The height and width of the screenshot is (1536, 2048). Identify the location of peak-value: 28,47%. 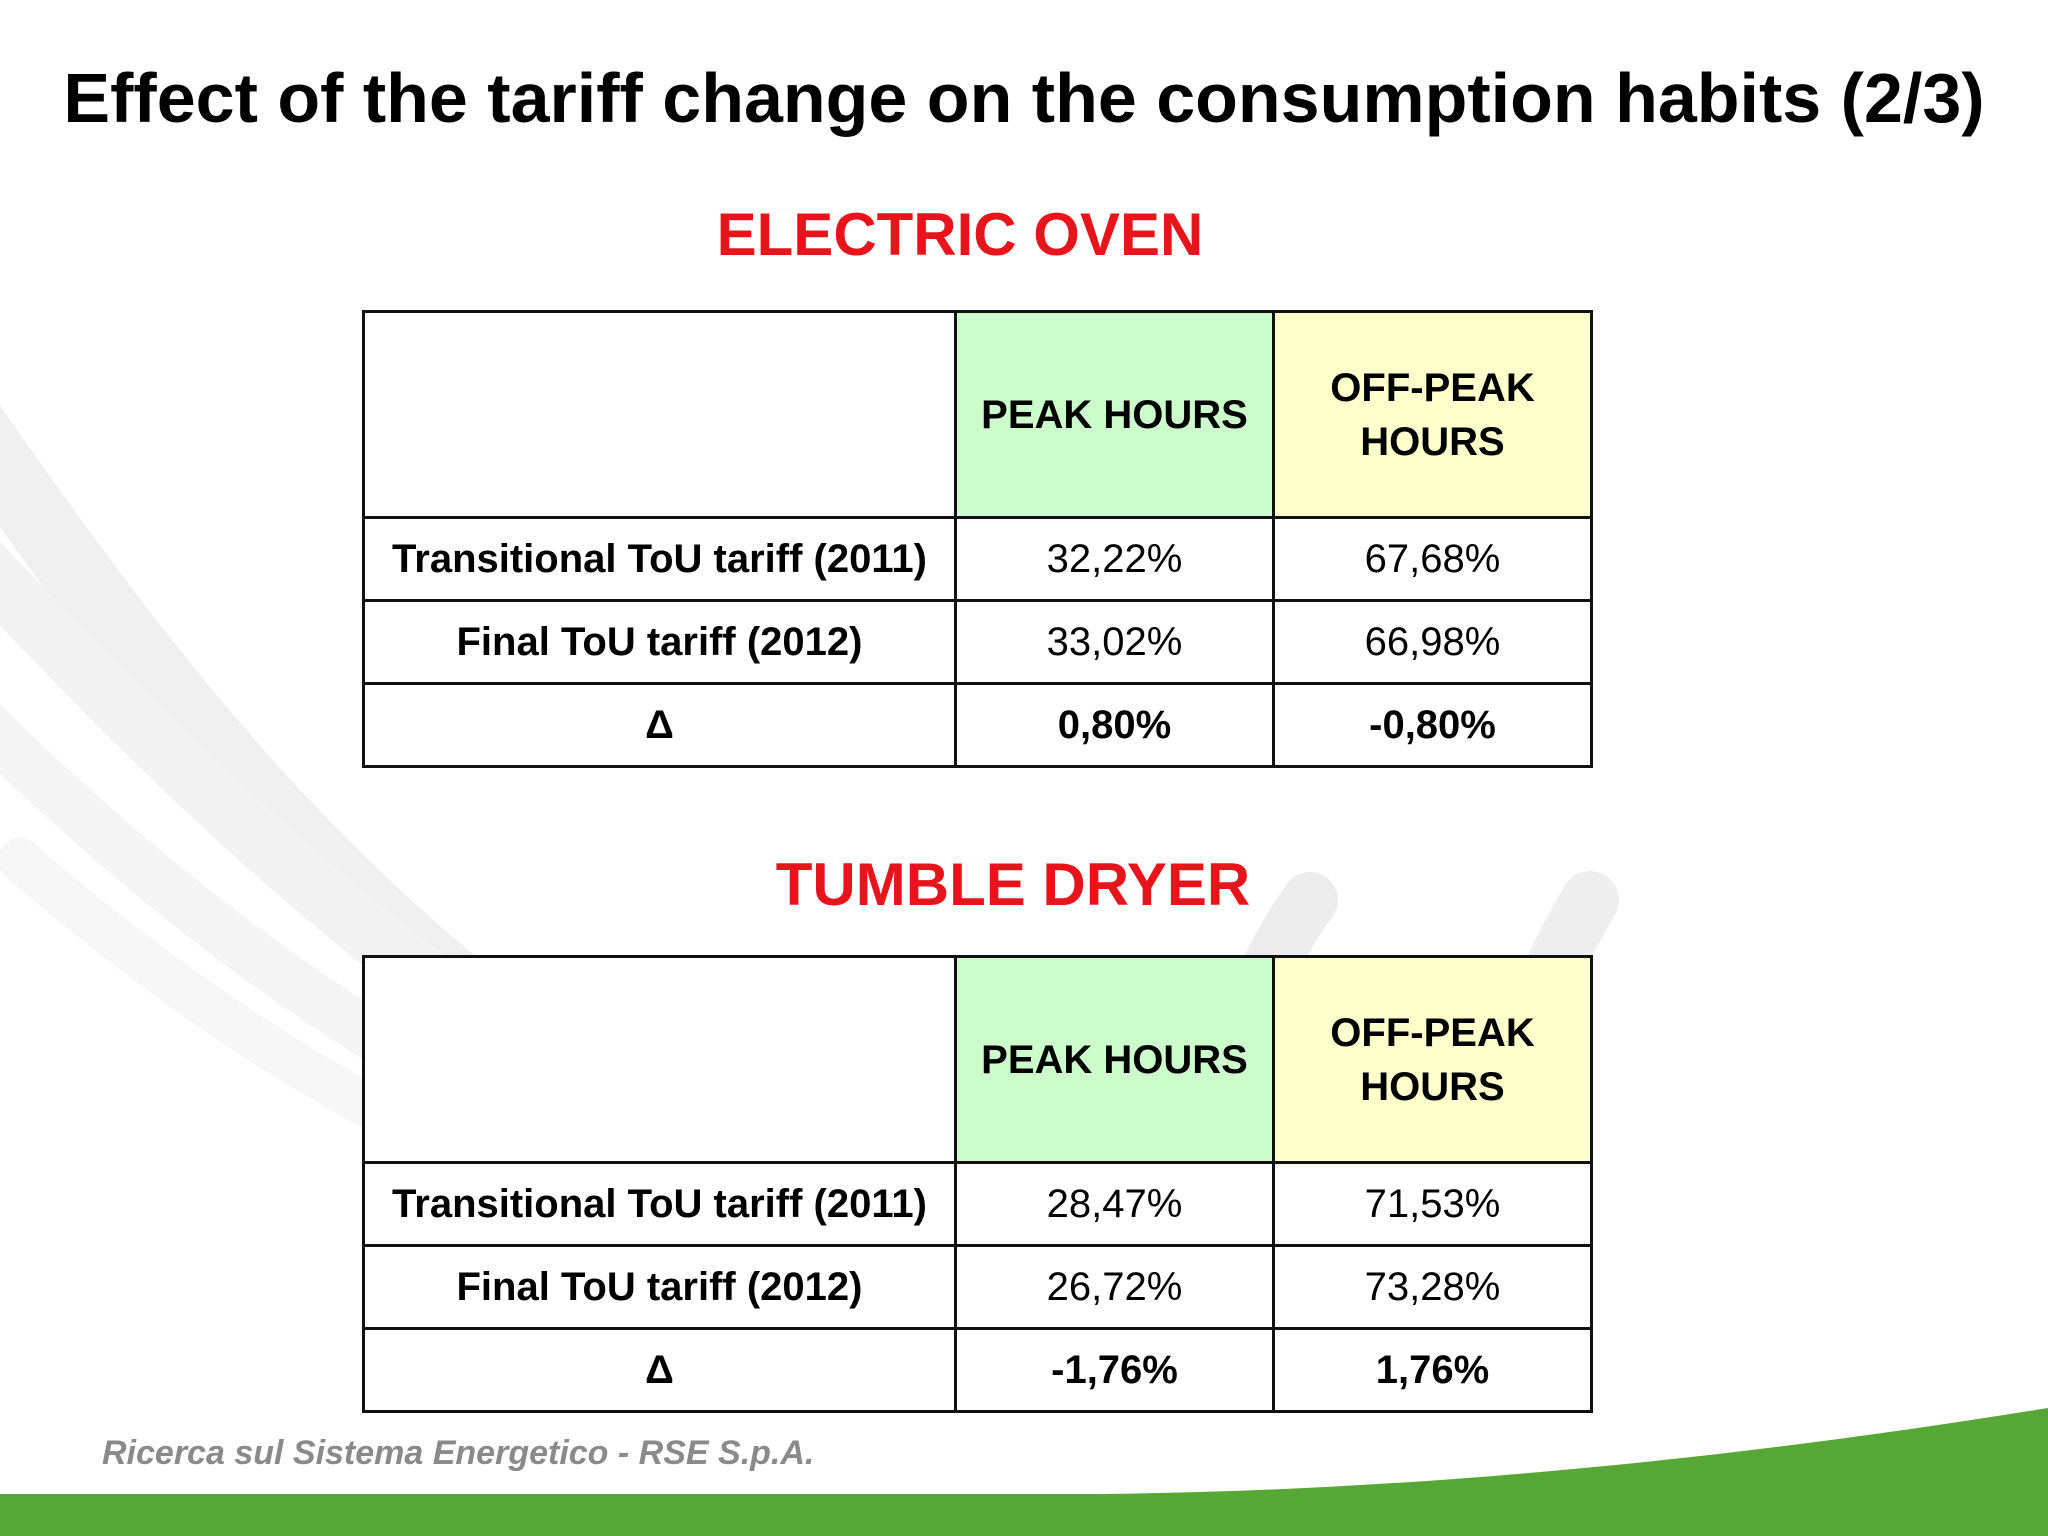
(1114, 1204).